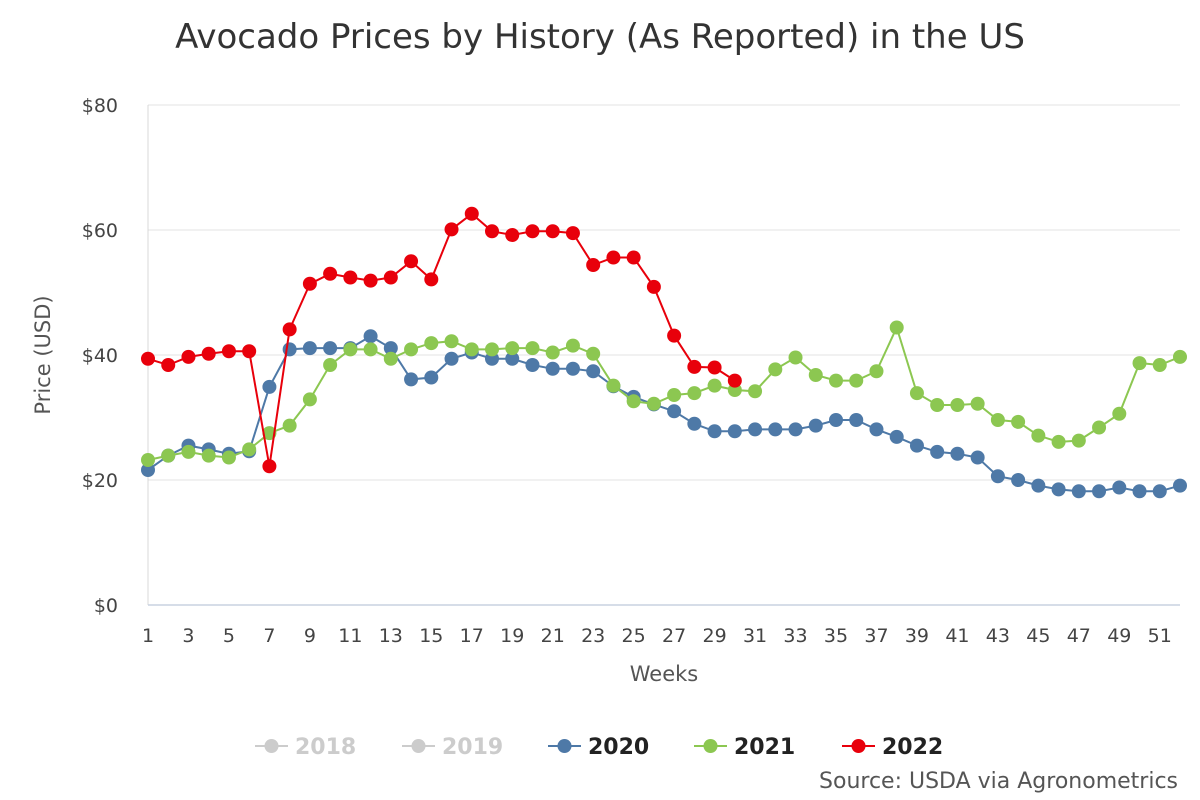 The width and height of the screenshot is (1200, 800). Describe the element at coordinates (599, 747) in the screenshot. I see `legend: 2018 2019 2020 2021 2022` at that location.